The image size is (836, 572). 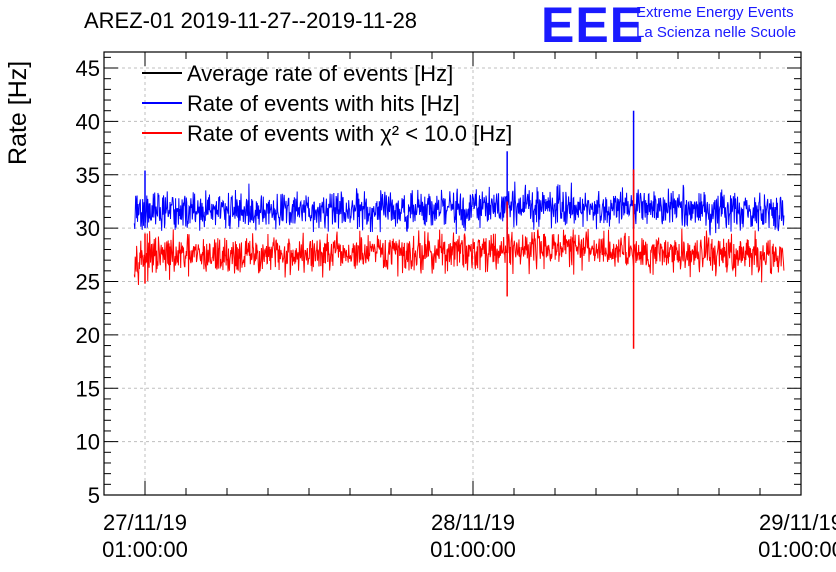 What do you see at coordinates (145, 522) in the screenshot?
I see `x-tick-date: 27/11/19` at bounding box center [145, 522].